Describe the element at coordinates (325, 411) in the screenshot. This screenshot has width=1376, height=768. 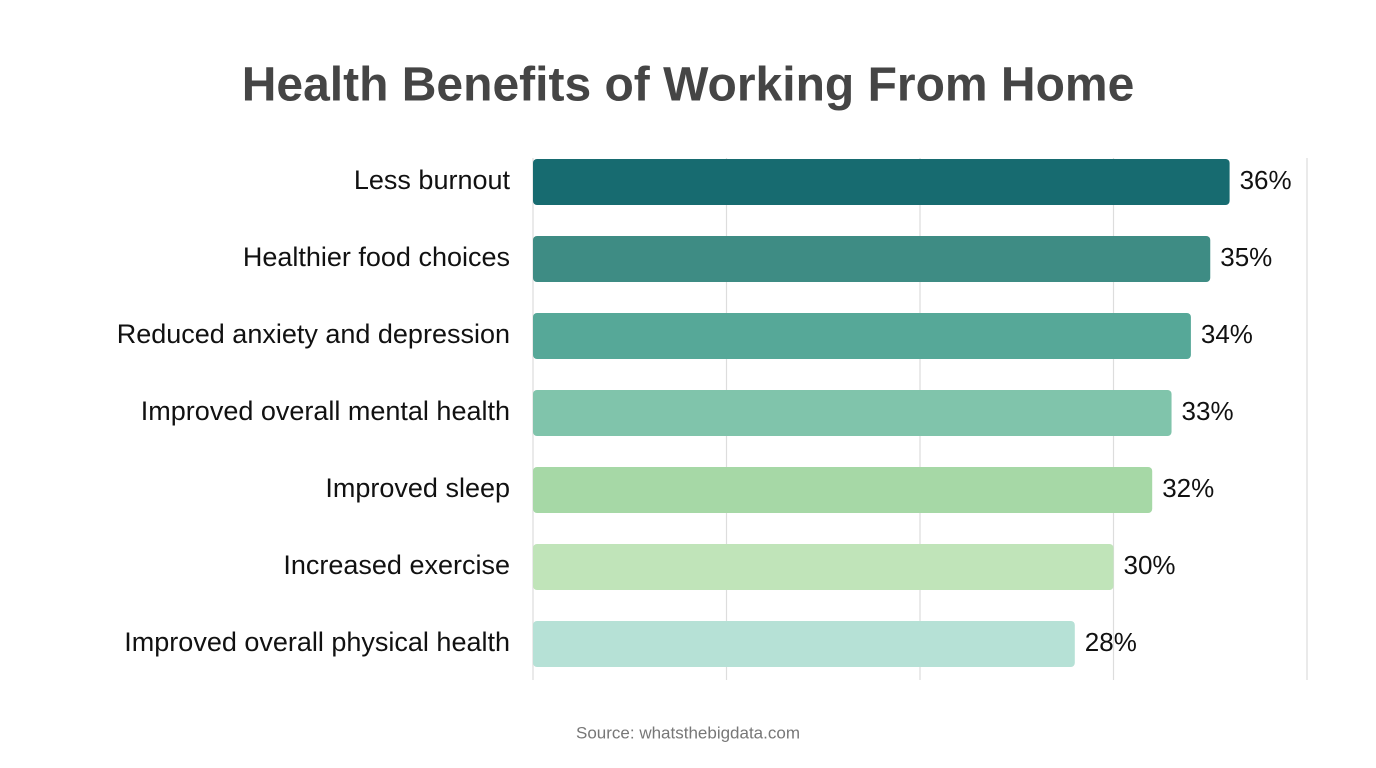
I see `category-label: Improved overall mental health` at that location.